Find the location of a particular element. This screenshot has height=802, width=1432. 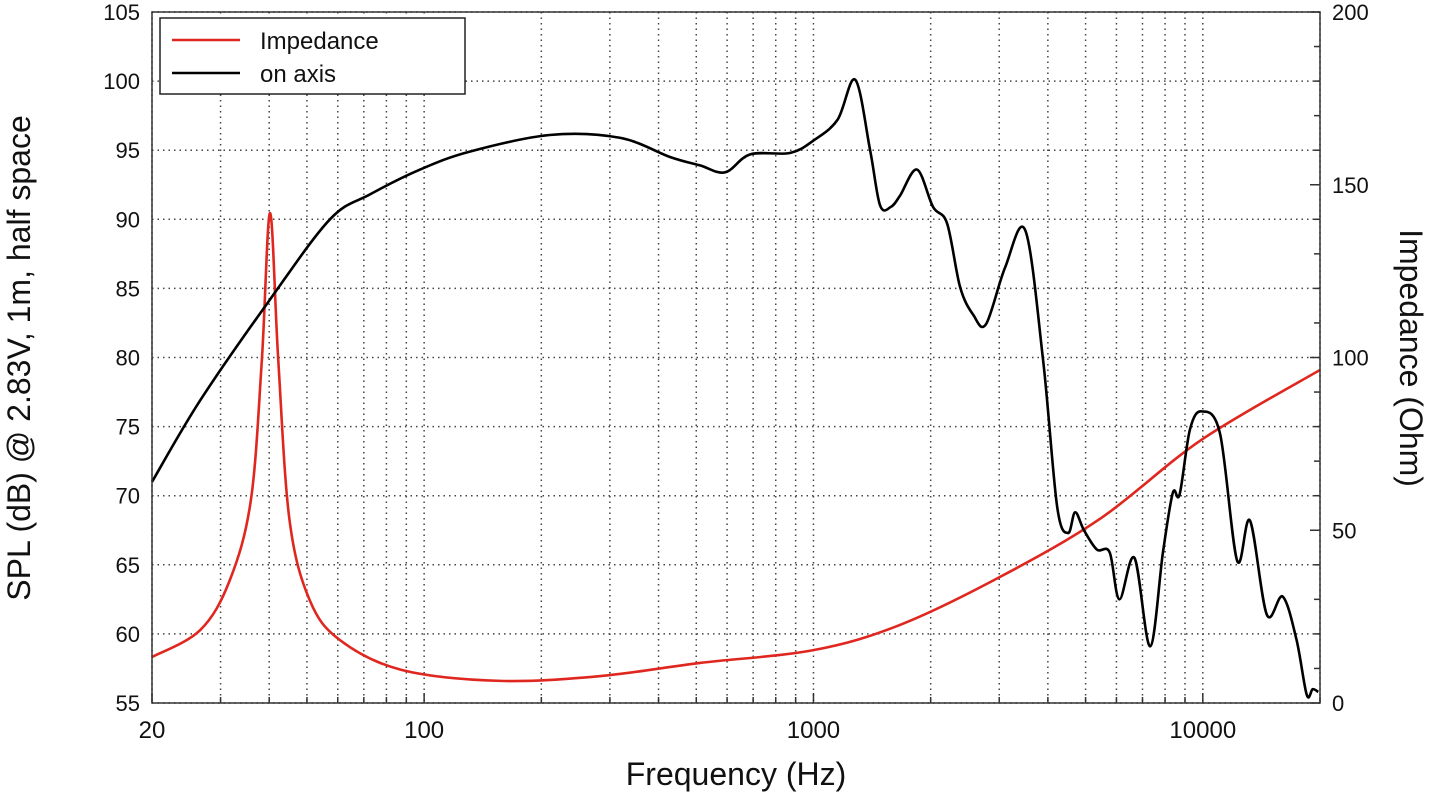

x-tick-label: 20 is located at coordinates (152, 730).